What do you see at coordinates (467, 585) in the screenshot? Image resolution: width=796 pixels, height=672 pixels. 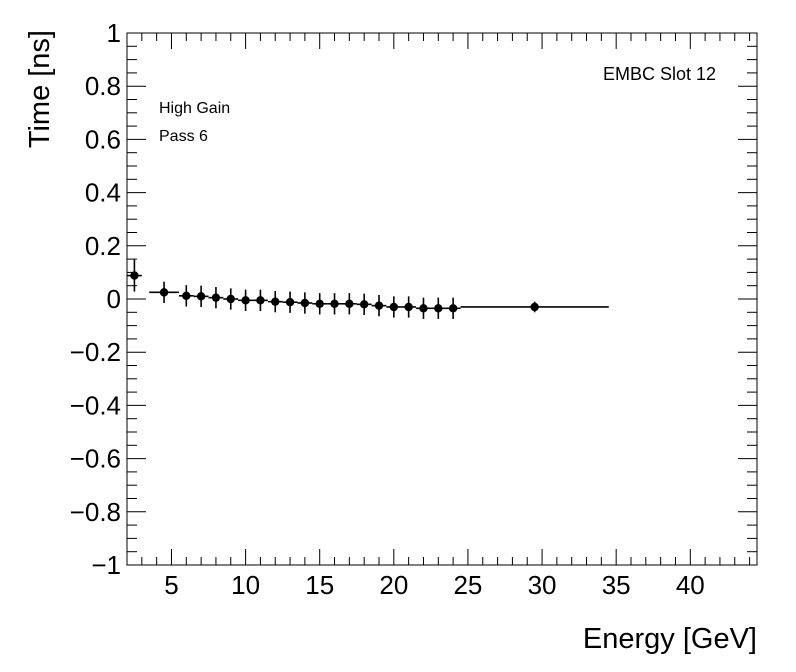 I see `x-tick-label: 25` at bounding box center [467, 585].